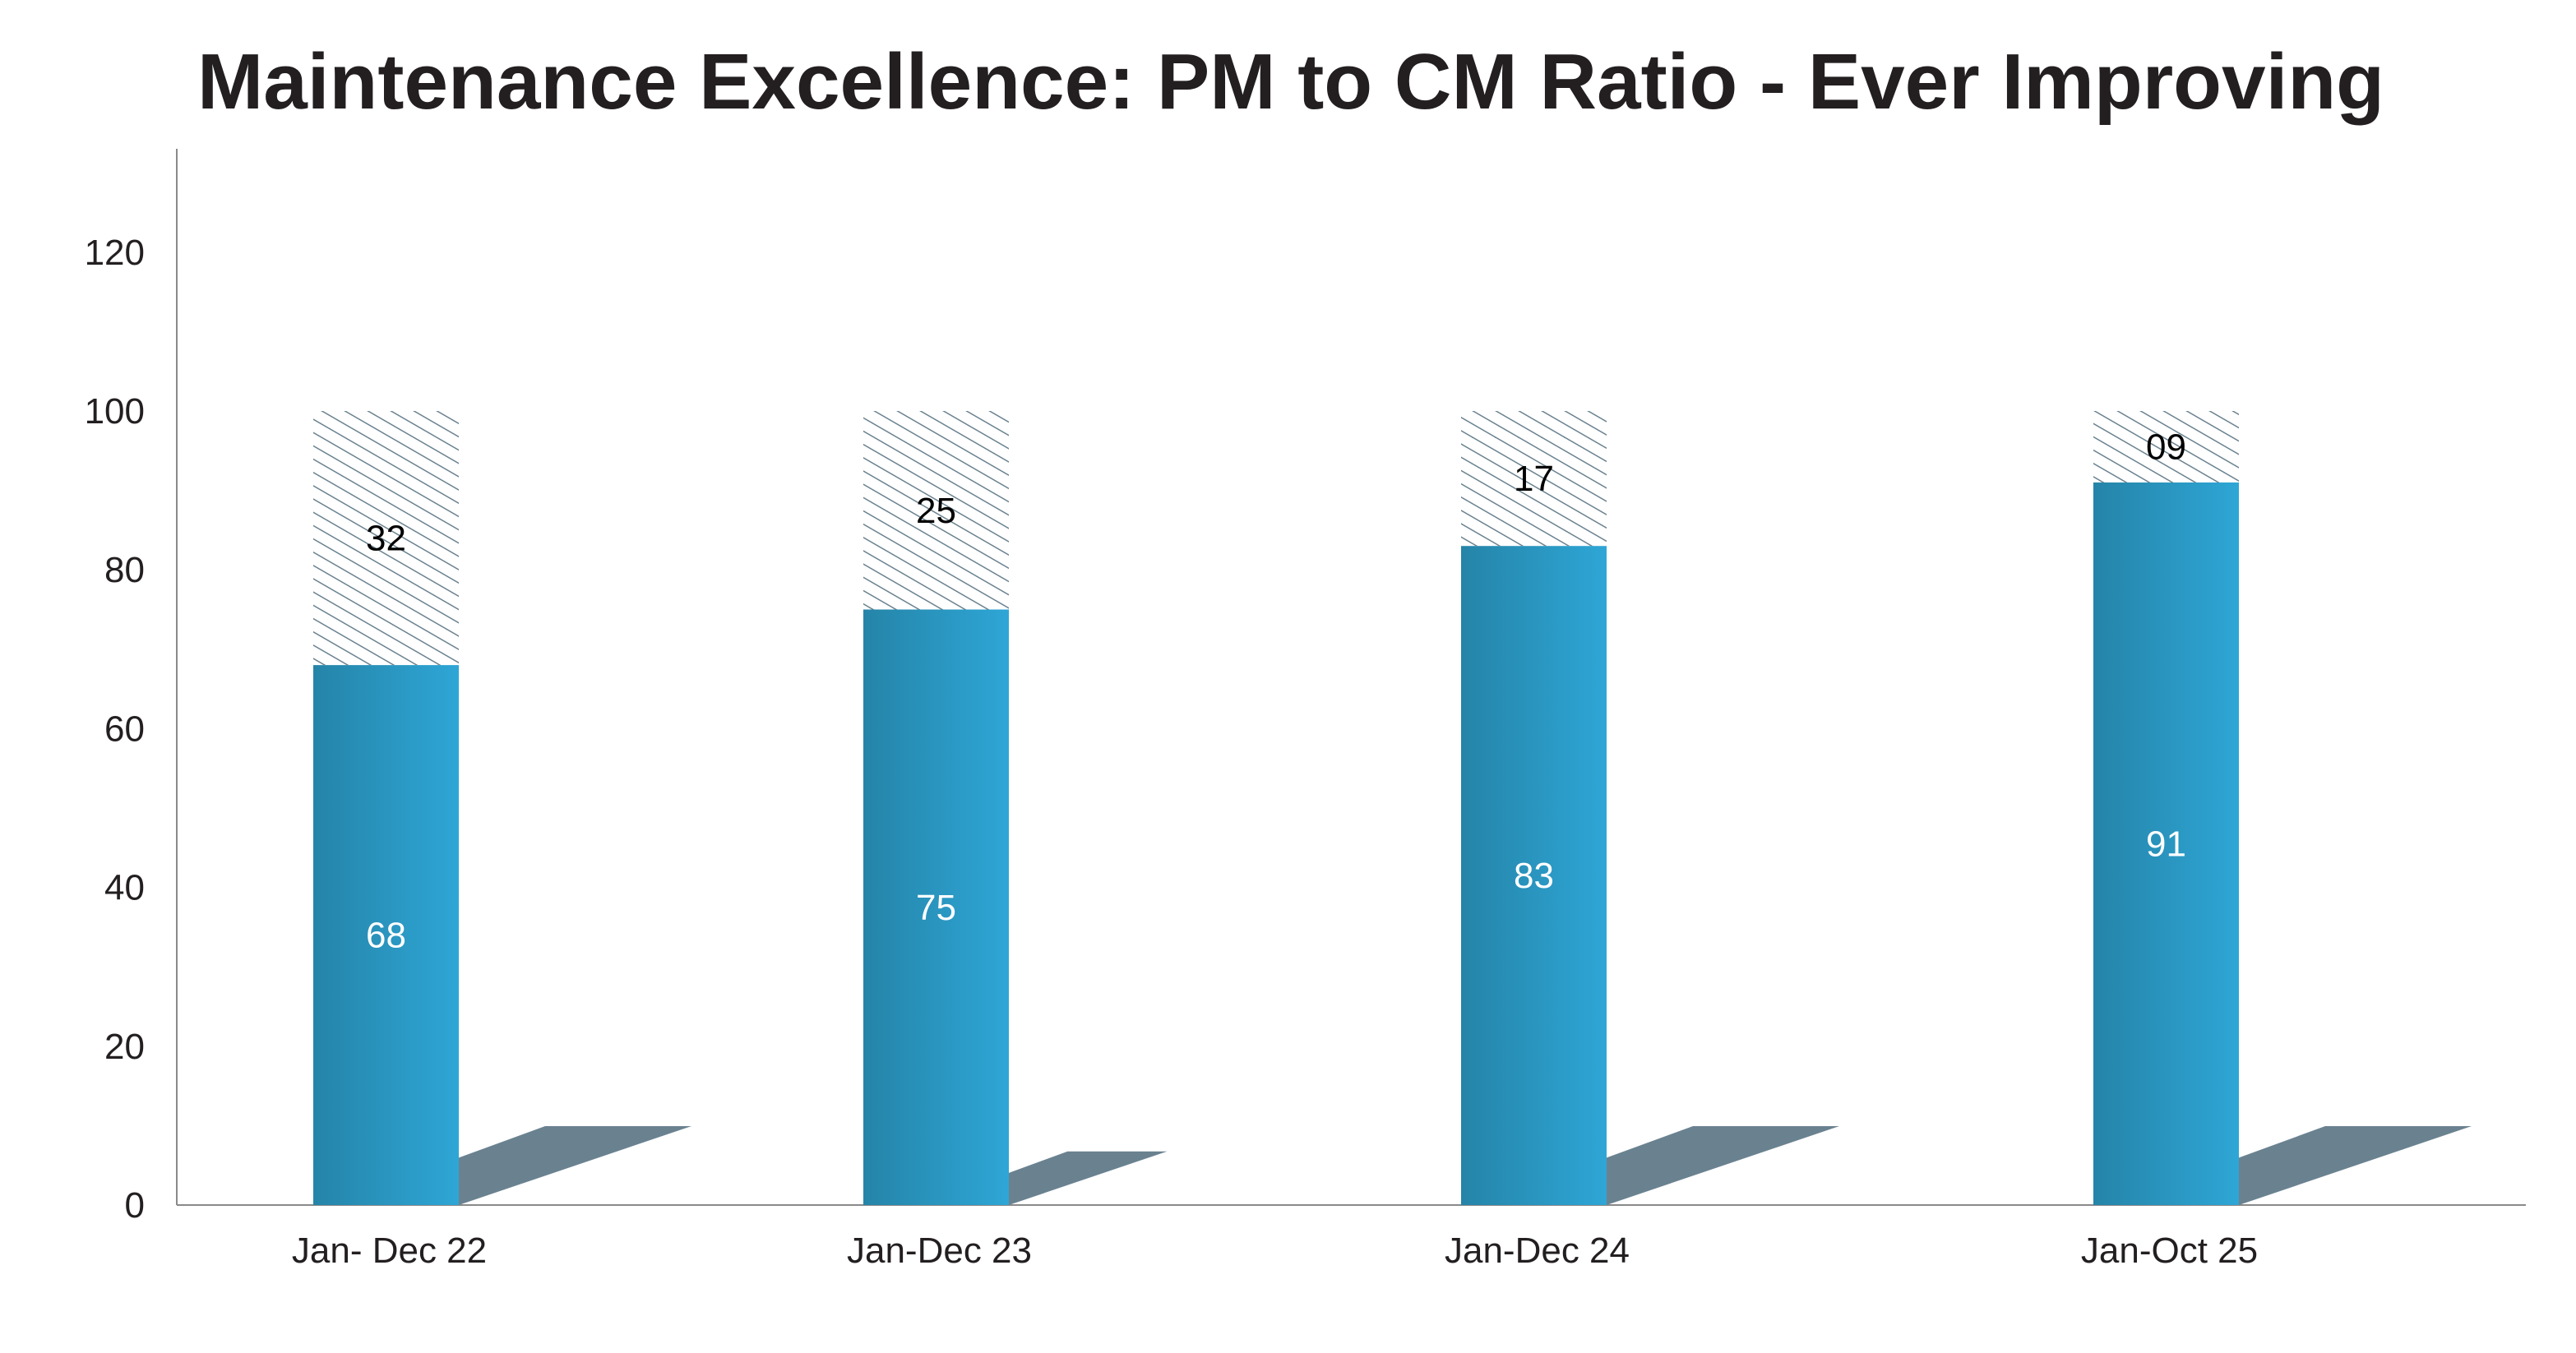 The image size is (2576, 1353). What do you see at coordinates (124, 570) in the screenshot?
I see `y-tick-label: 80` at bounding box center [124, 570].